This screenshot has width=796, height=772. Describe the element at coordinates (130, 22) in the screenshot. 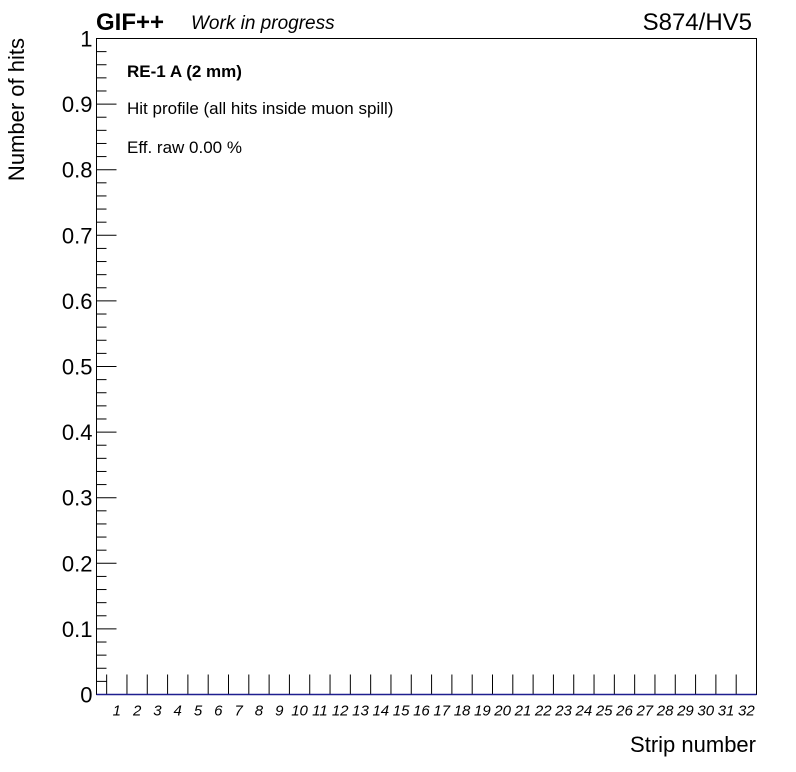

I see `experiment-label: GIF++` at that location.